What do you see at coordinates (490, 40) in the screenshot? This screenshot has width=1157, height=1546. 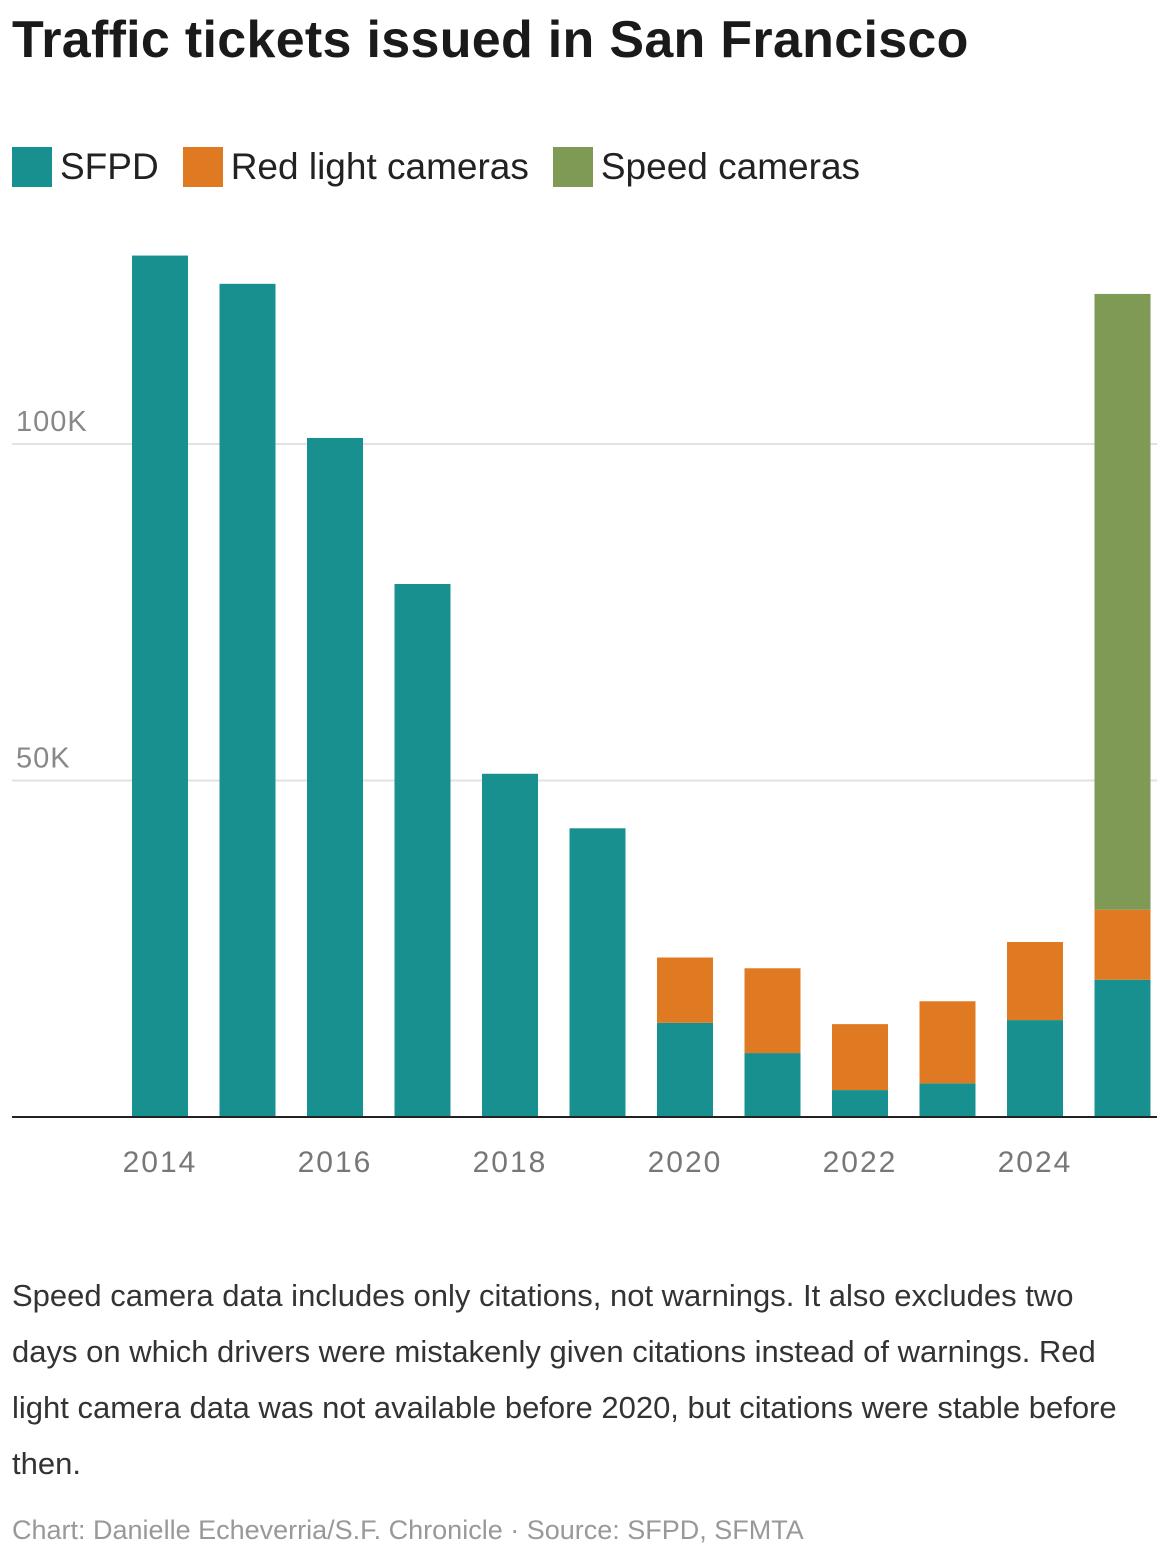 I see `chart-title: Traffic tickets issued in San Francisco` at bounding box center [490, 40].